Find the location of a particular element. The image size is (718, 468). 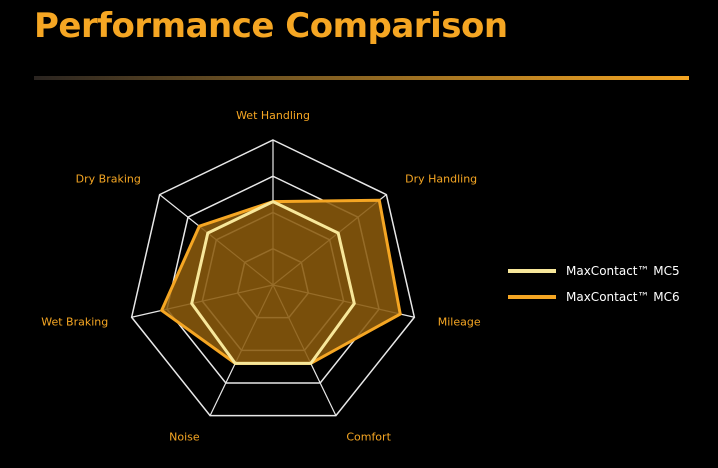

axis-label-comfort: Comfort is located at coordinates (368, 436).